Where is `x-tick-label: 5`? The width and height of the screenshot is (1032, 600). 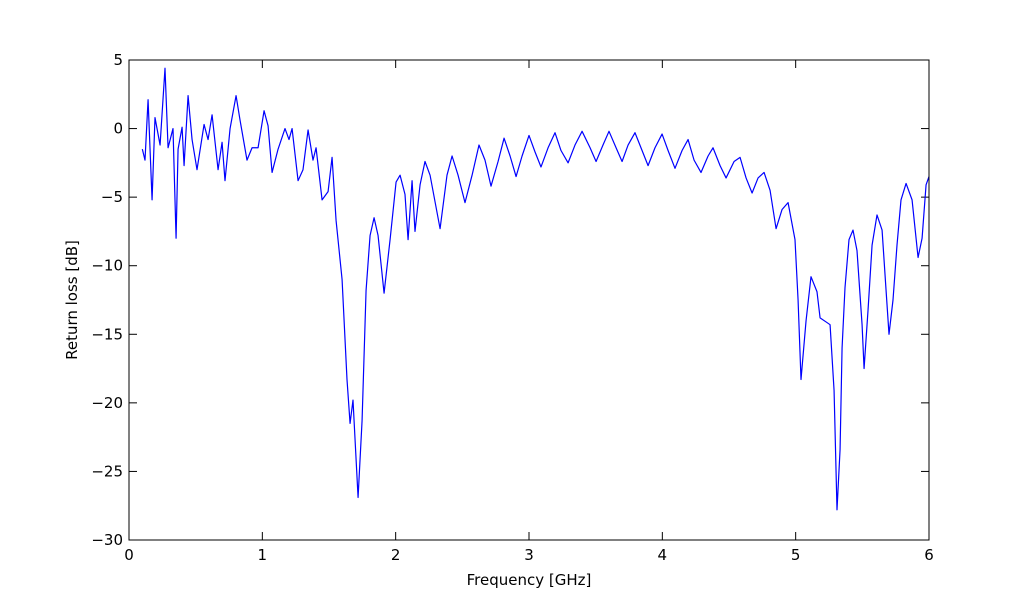 x-tick-label: 5 is located at coordinates (796, 555).